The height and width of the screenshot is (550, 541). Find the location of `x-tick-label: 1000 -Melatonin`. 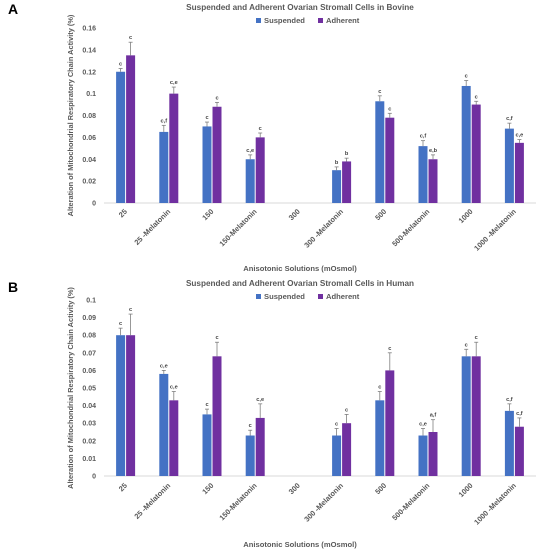

x-tick-label: 1000 -Melatonin is located at coordinates (495, 504).